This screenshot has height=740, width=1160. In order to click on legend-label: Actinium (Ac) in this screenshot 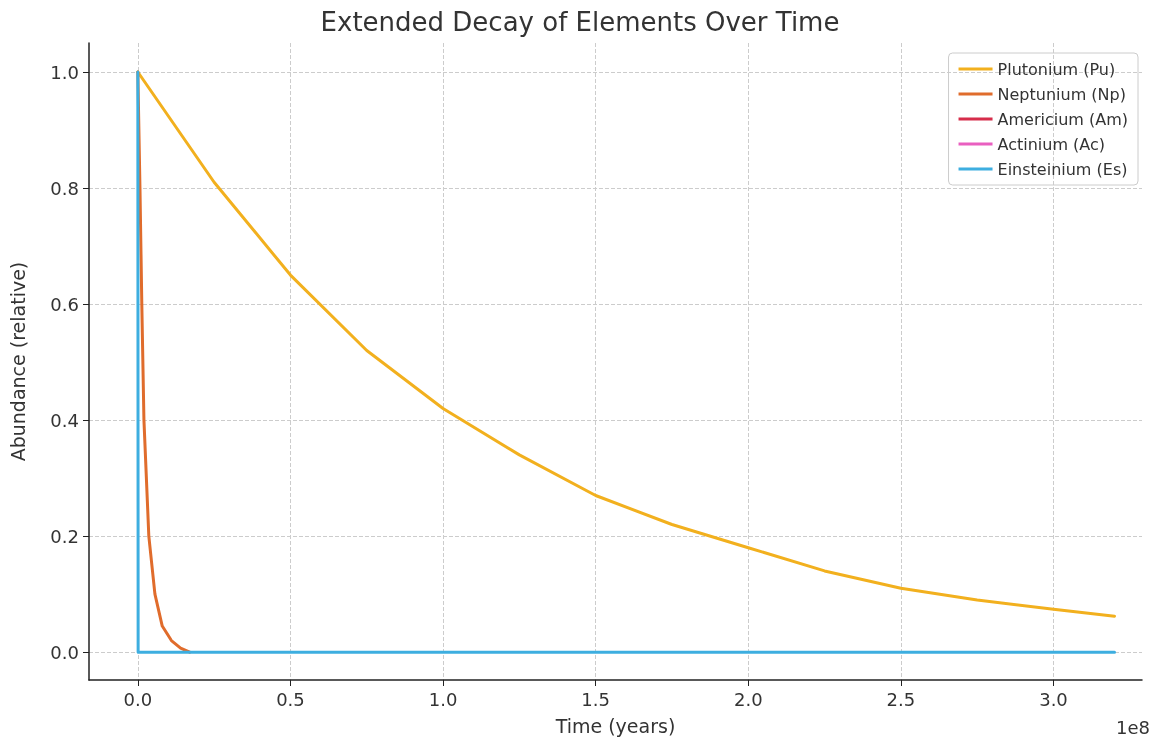, I will do `click(1051, 144)`.